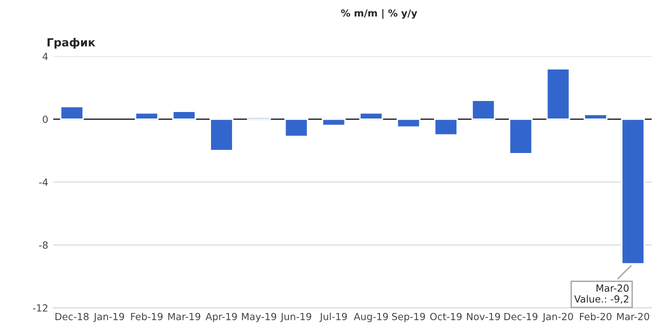 This screenshot has height=331, width=665. Describe the element at coordinates (72, 316) in the screenshot. I see `x-tick-label: Dec-18` at that location.